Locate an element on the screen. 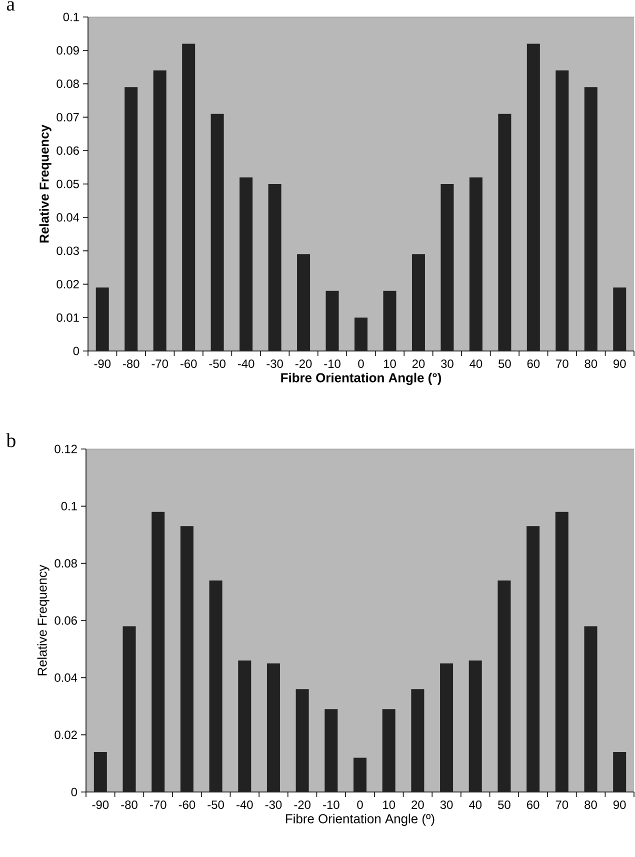 The width and height of the screenshot is (635, 857). text: b is located at coordinates (11, 440).